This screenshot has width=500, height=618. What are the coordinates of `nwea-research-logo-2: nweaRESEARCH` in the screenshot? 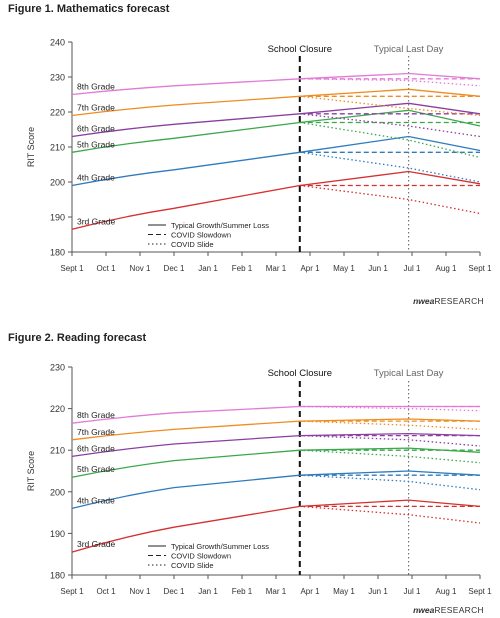 It's located at (448, 610).